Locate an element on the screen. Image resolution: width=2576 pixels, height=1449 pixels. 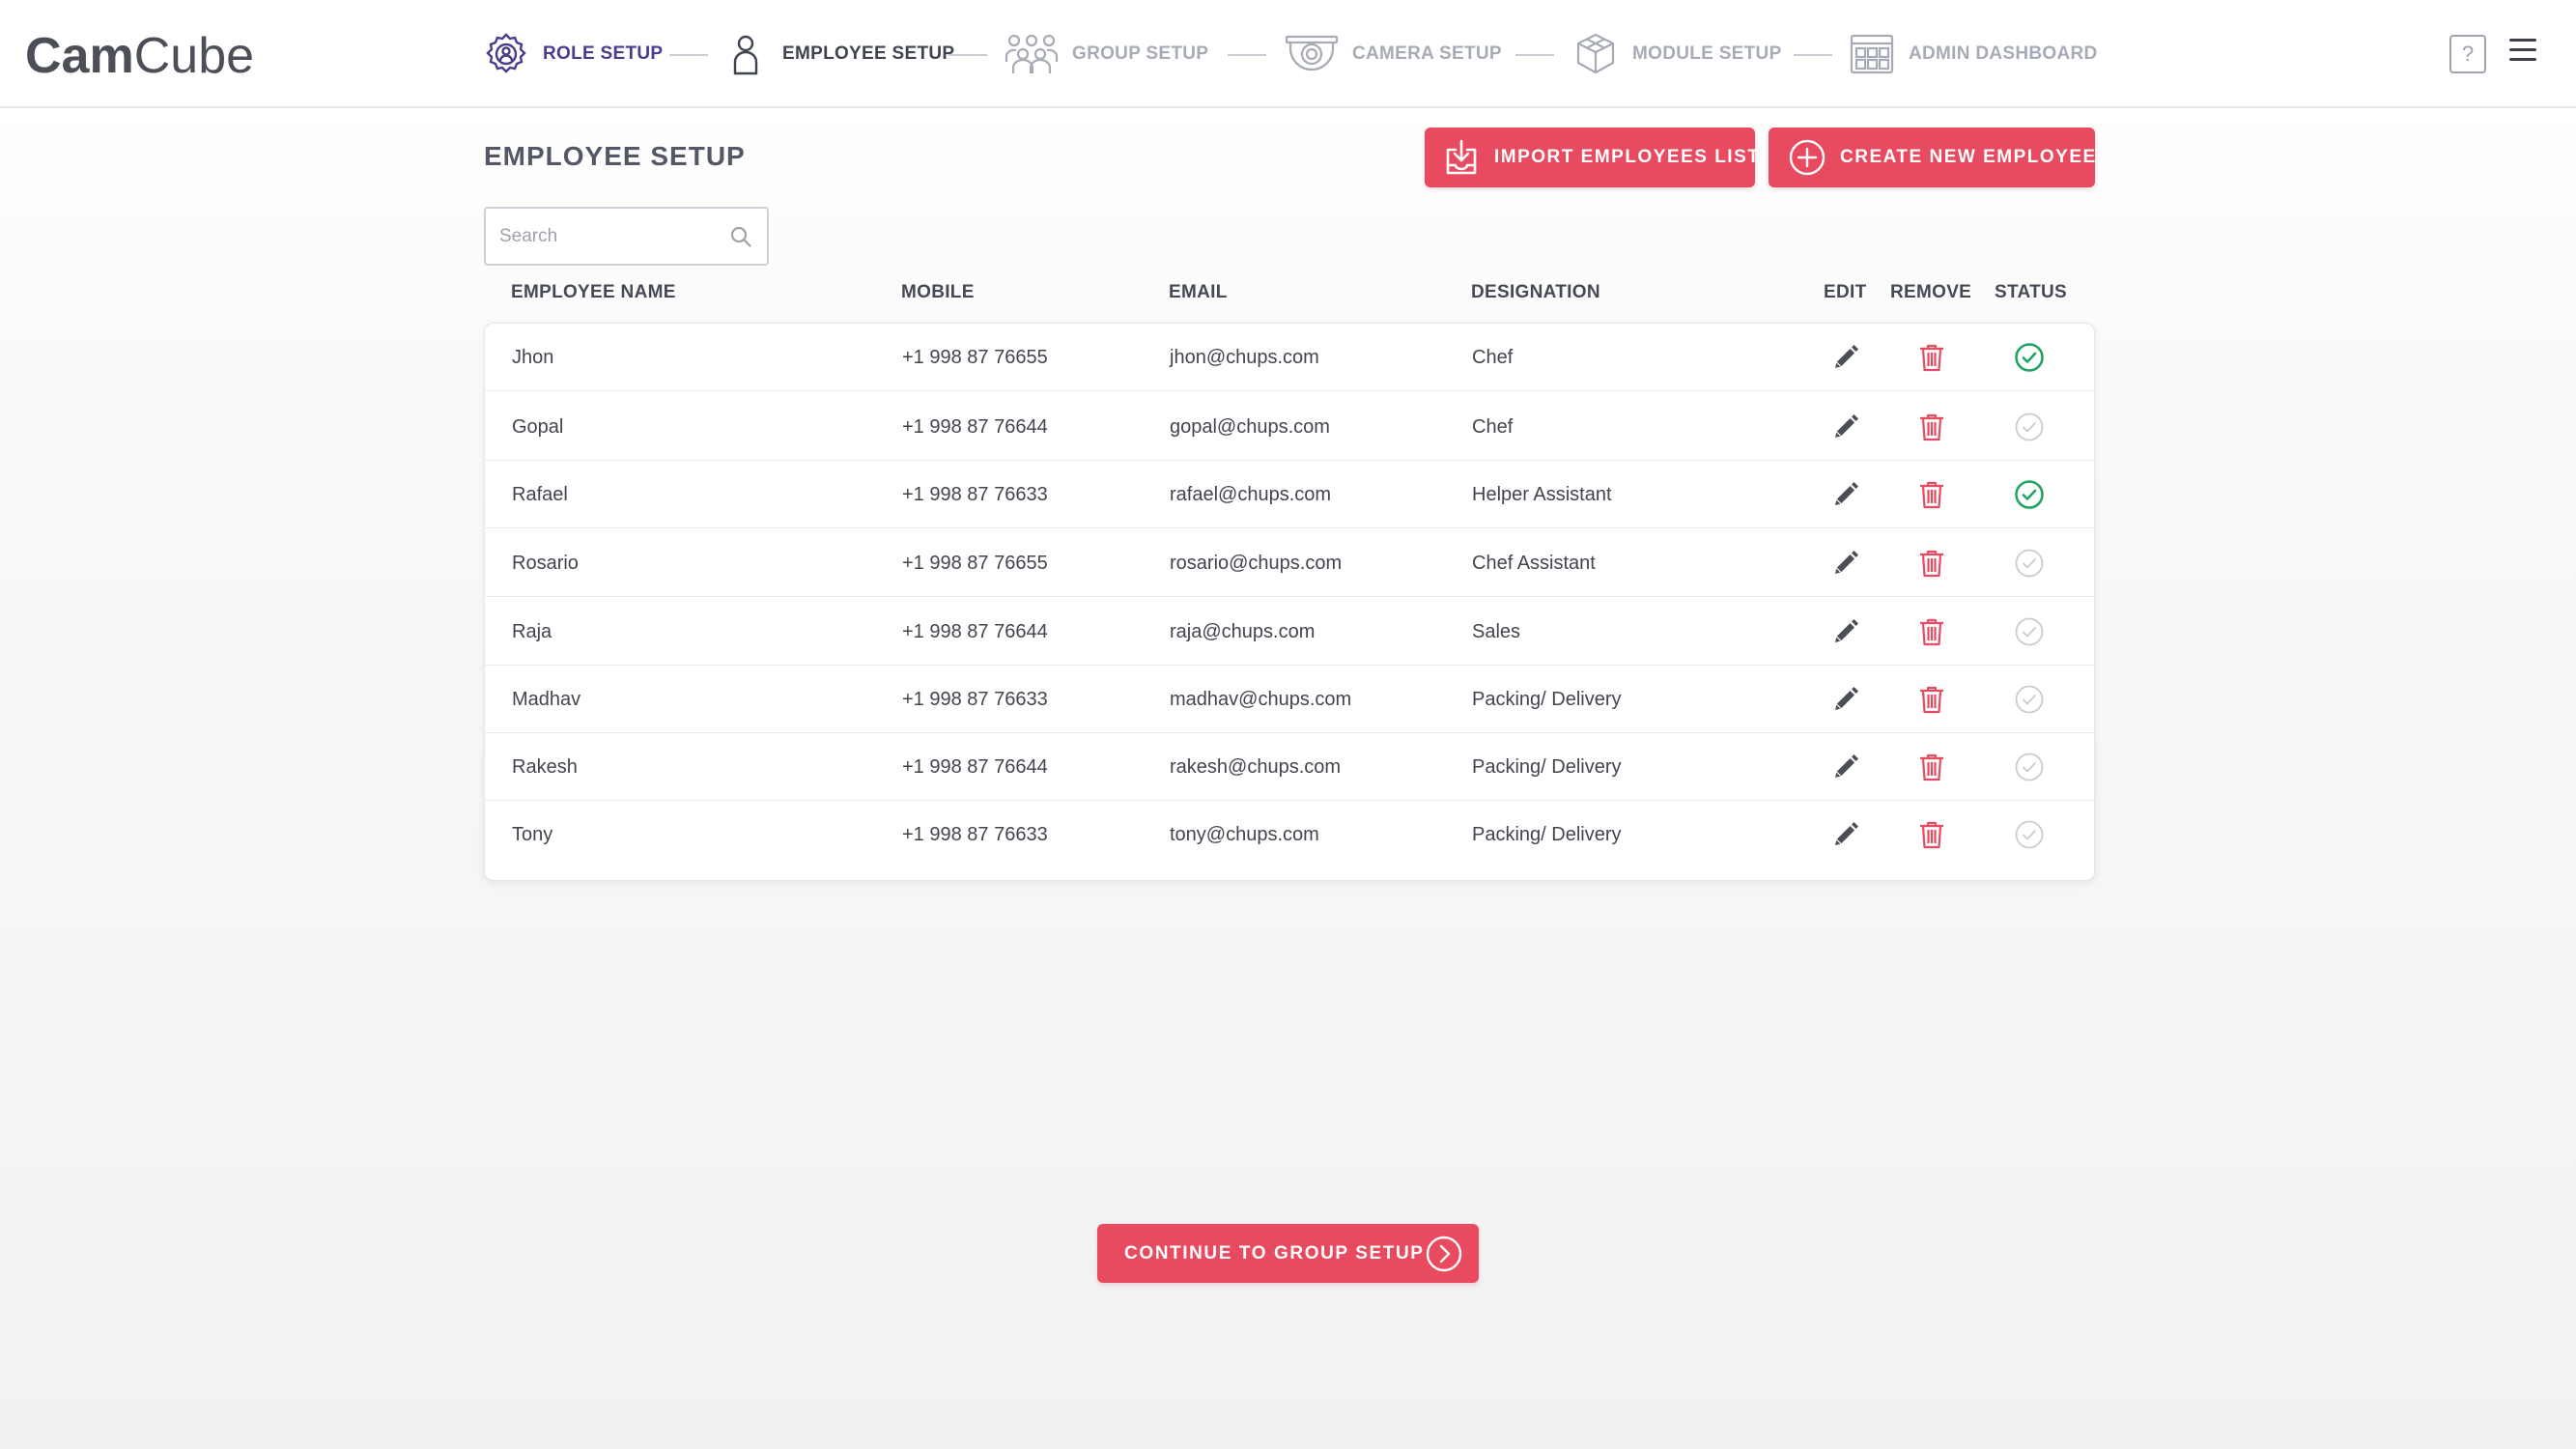
designation-cell: Chef Assistant is located at coordinates (1534, 563).